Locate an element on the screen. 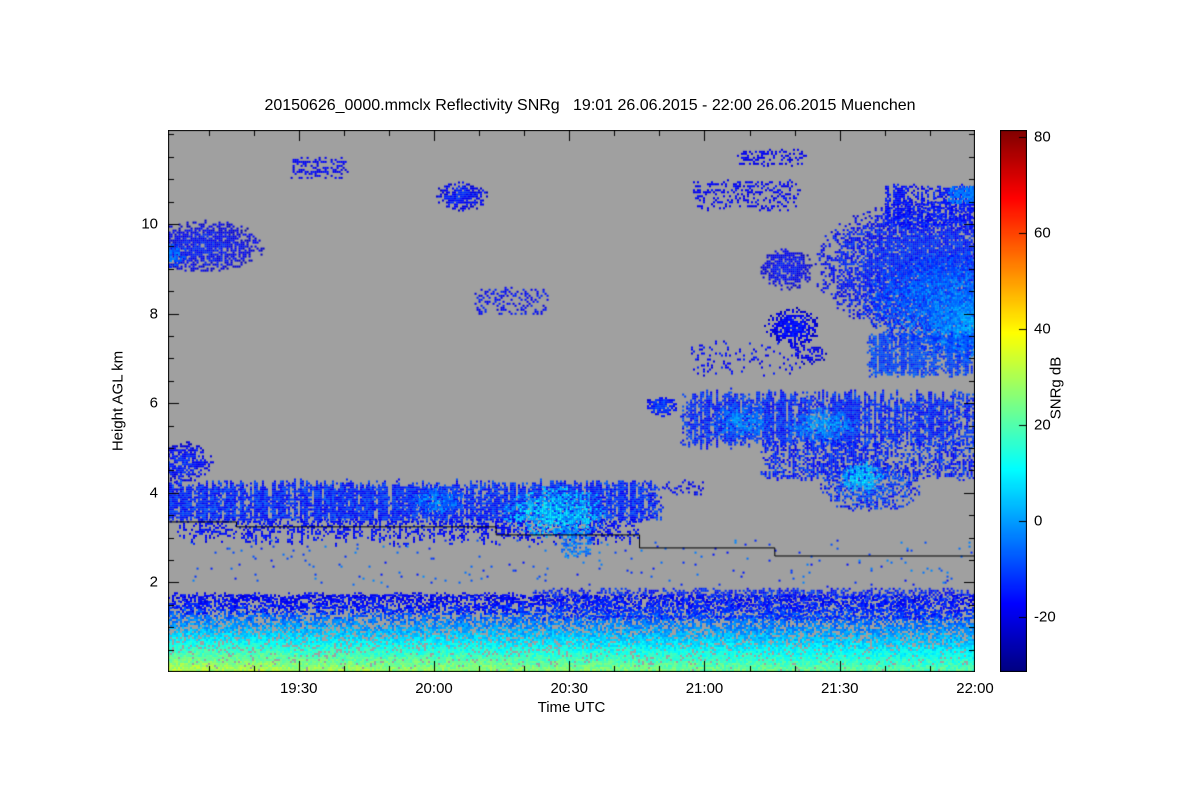  colorbar-tick-label: 60 is located at coordinates (1042, 233).